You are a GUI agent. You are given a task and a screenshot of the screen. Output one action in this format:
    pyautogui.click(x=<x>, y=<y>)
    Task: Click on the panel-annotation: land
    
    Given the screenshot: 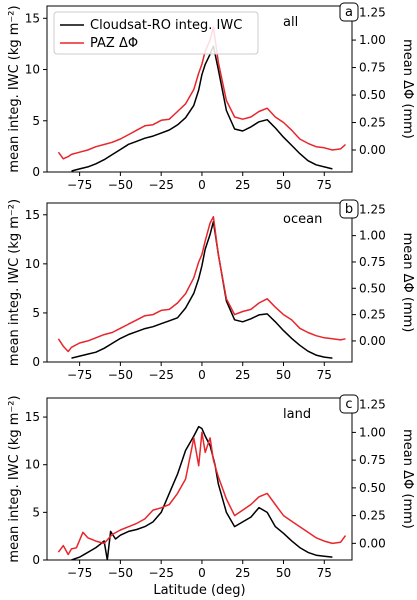 What is the action you would take?
    pyautogui.click(x=297, y=414)
    